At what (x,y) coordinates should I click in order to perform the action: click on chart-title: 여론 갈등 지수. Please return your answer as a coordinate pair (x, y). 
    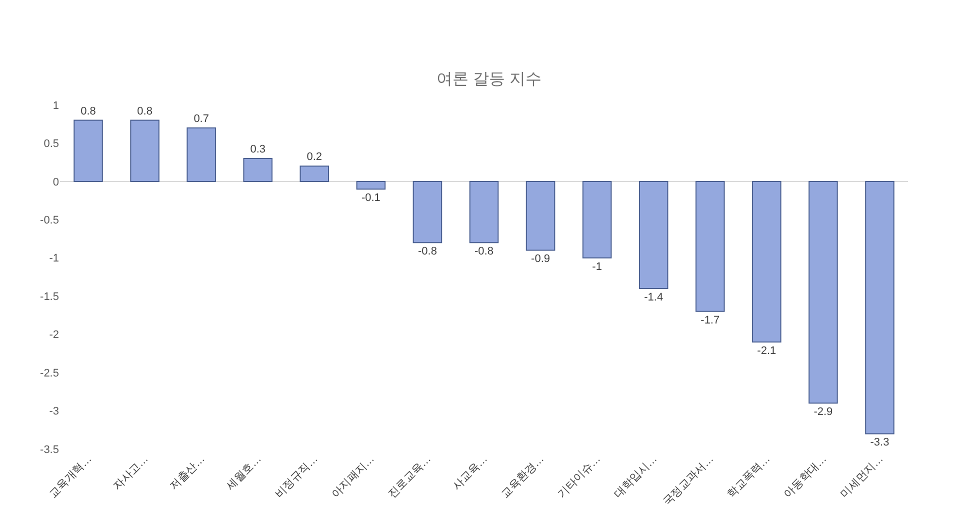
    Looking at the image, I should click on (489, 79).